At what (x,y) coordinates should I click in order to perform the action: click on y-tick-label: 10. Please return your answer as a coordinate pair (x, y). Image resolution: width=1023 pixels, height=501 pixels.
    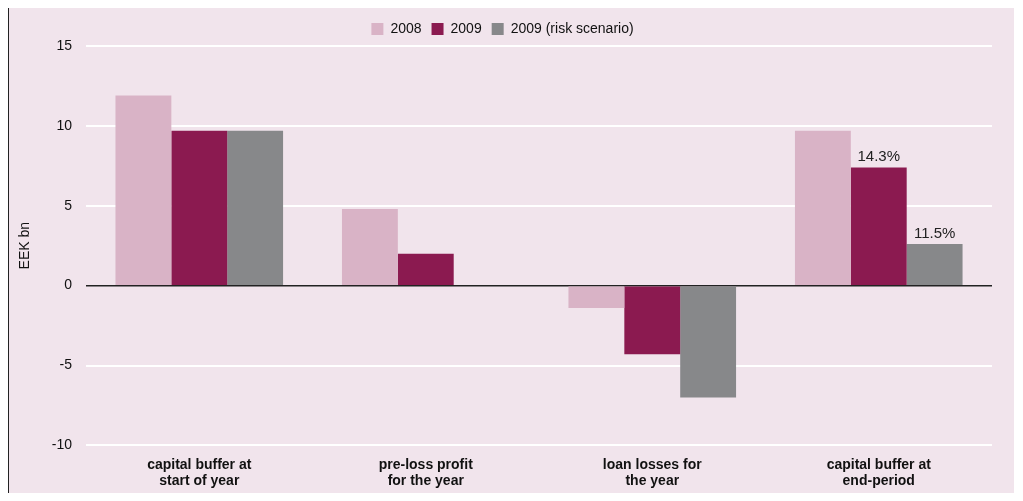
    Looking at the image, I should click on (64, 124).